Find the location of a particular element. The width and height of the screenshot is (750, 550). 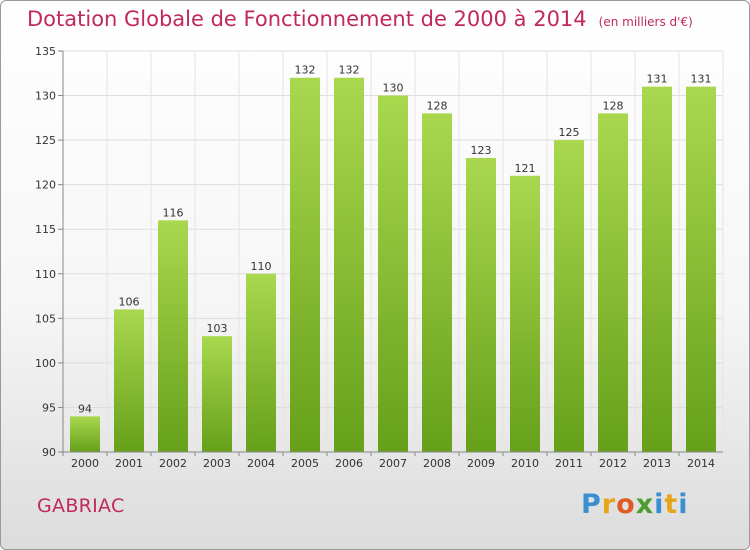

x-tick-label: 2005 is located at coordinates (305, 463).